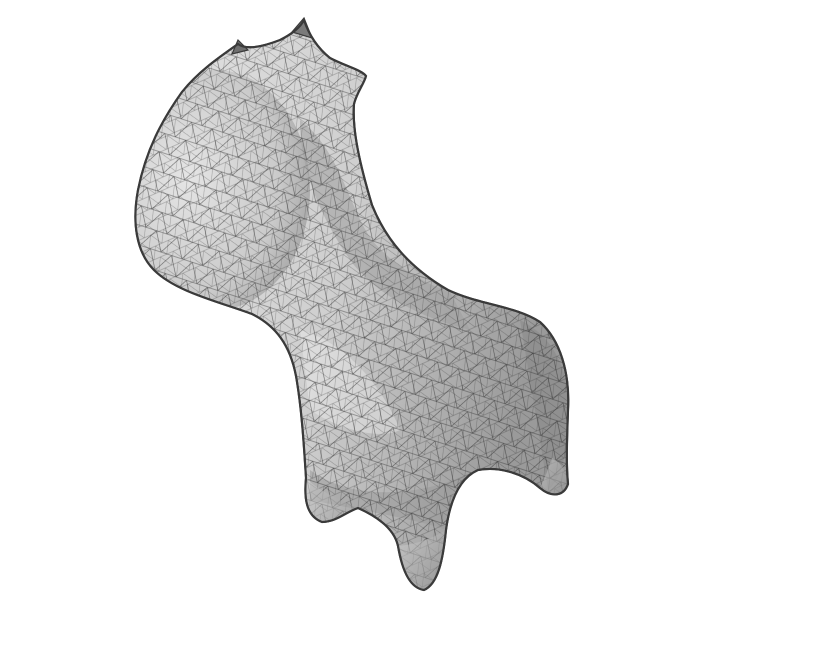 The image size is (816, 654). What do you see at coordinates (554, 476) in the screenshot?
I see `rear-leg` at bounding box center [554, 476].